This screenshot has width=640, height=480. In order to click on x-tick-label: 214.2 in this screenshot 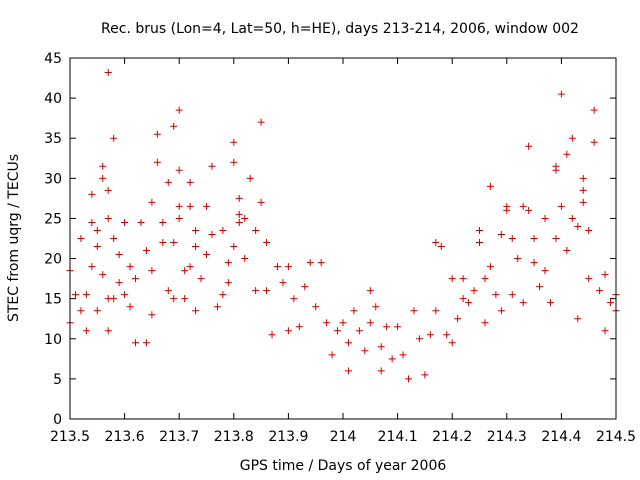, I will do `click(452, 437)`.